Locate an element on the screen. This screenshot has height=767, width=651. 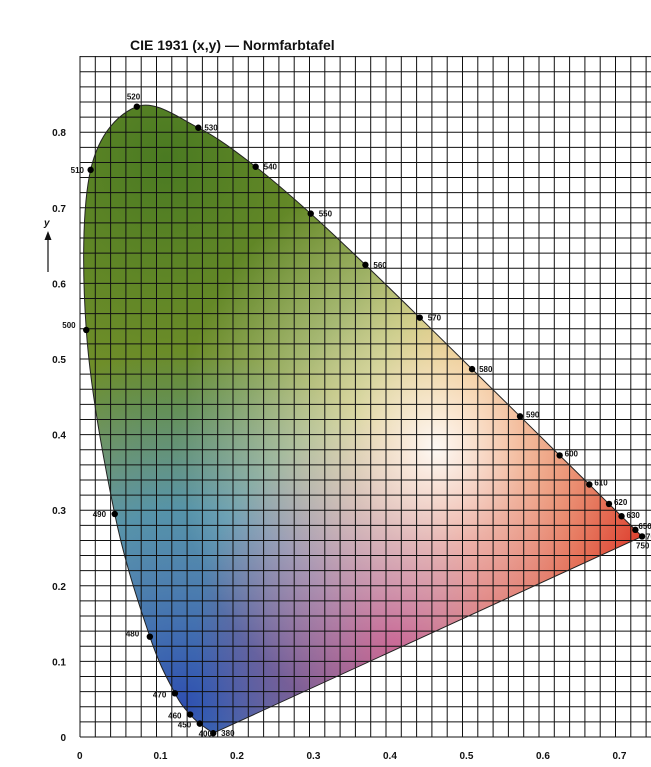
wavelength-label-460: 460 is located at coordinates (175, 716).